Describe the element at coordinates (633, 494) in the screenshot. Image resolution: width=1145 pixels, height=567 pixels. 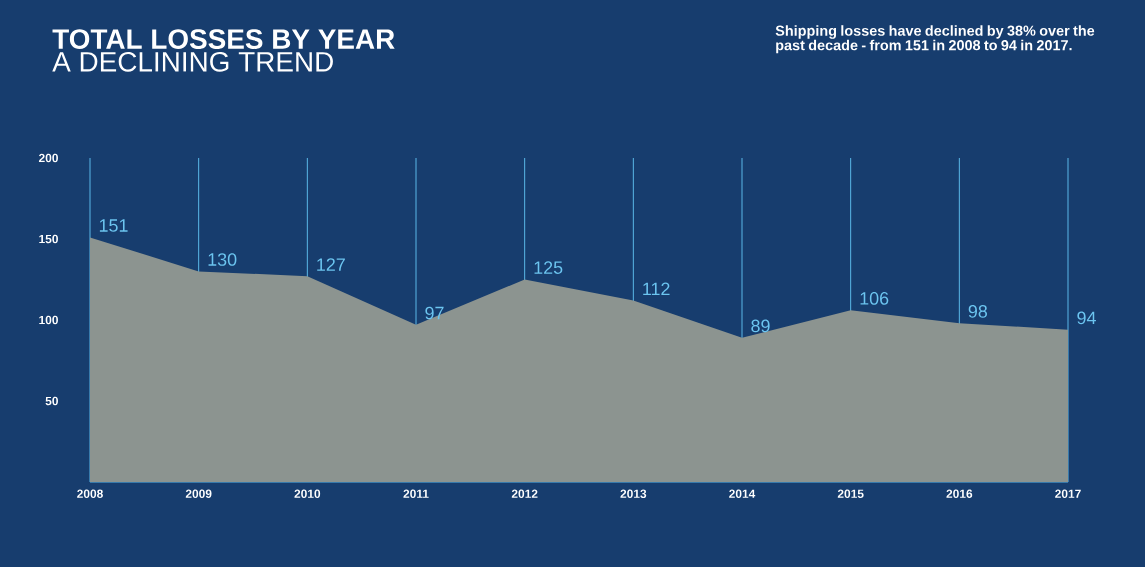
I see `x-tick-label: 2013` at that location.